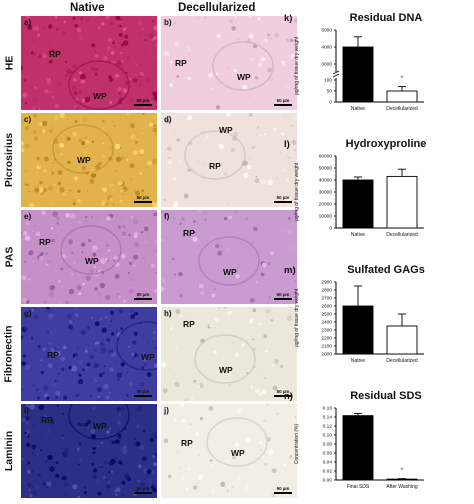 This screenshot has width=474, height=504. What do you see at coordinates (386, 270) in the screenshot?
I see `chart-title: Sulfated GAGs` at bounding box center [386, 270].